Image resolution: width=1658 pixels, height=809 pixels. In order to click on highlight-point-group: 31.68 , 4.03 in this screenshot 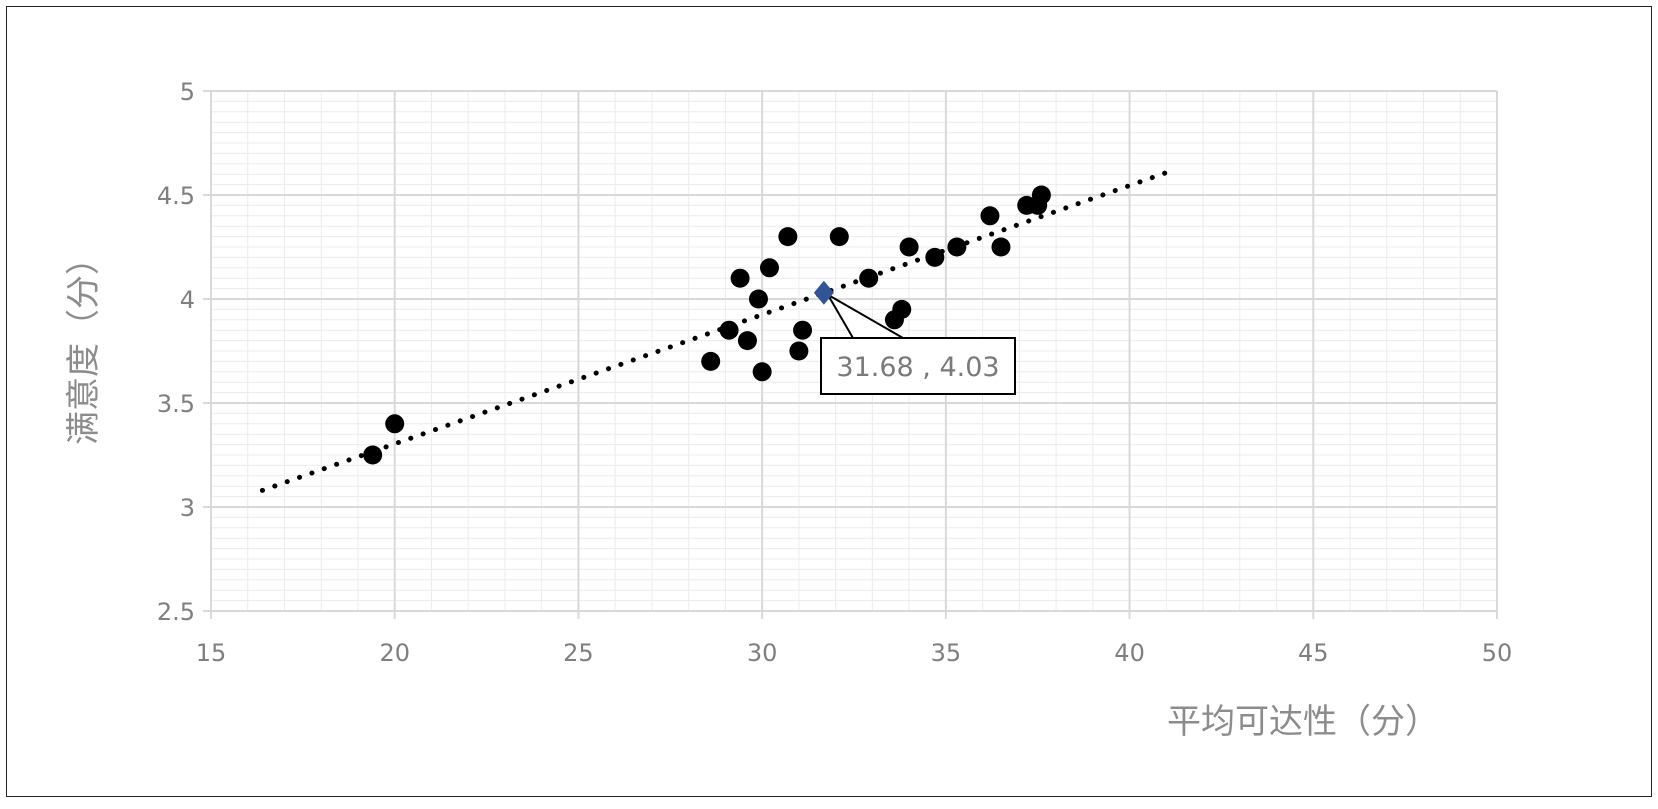, I will do `click(914, 337)`.